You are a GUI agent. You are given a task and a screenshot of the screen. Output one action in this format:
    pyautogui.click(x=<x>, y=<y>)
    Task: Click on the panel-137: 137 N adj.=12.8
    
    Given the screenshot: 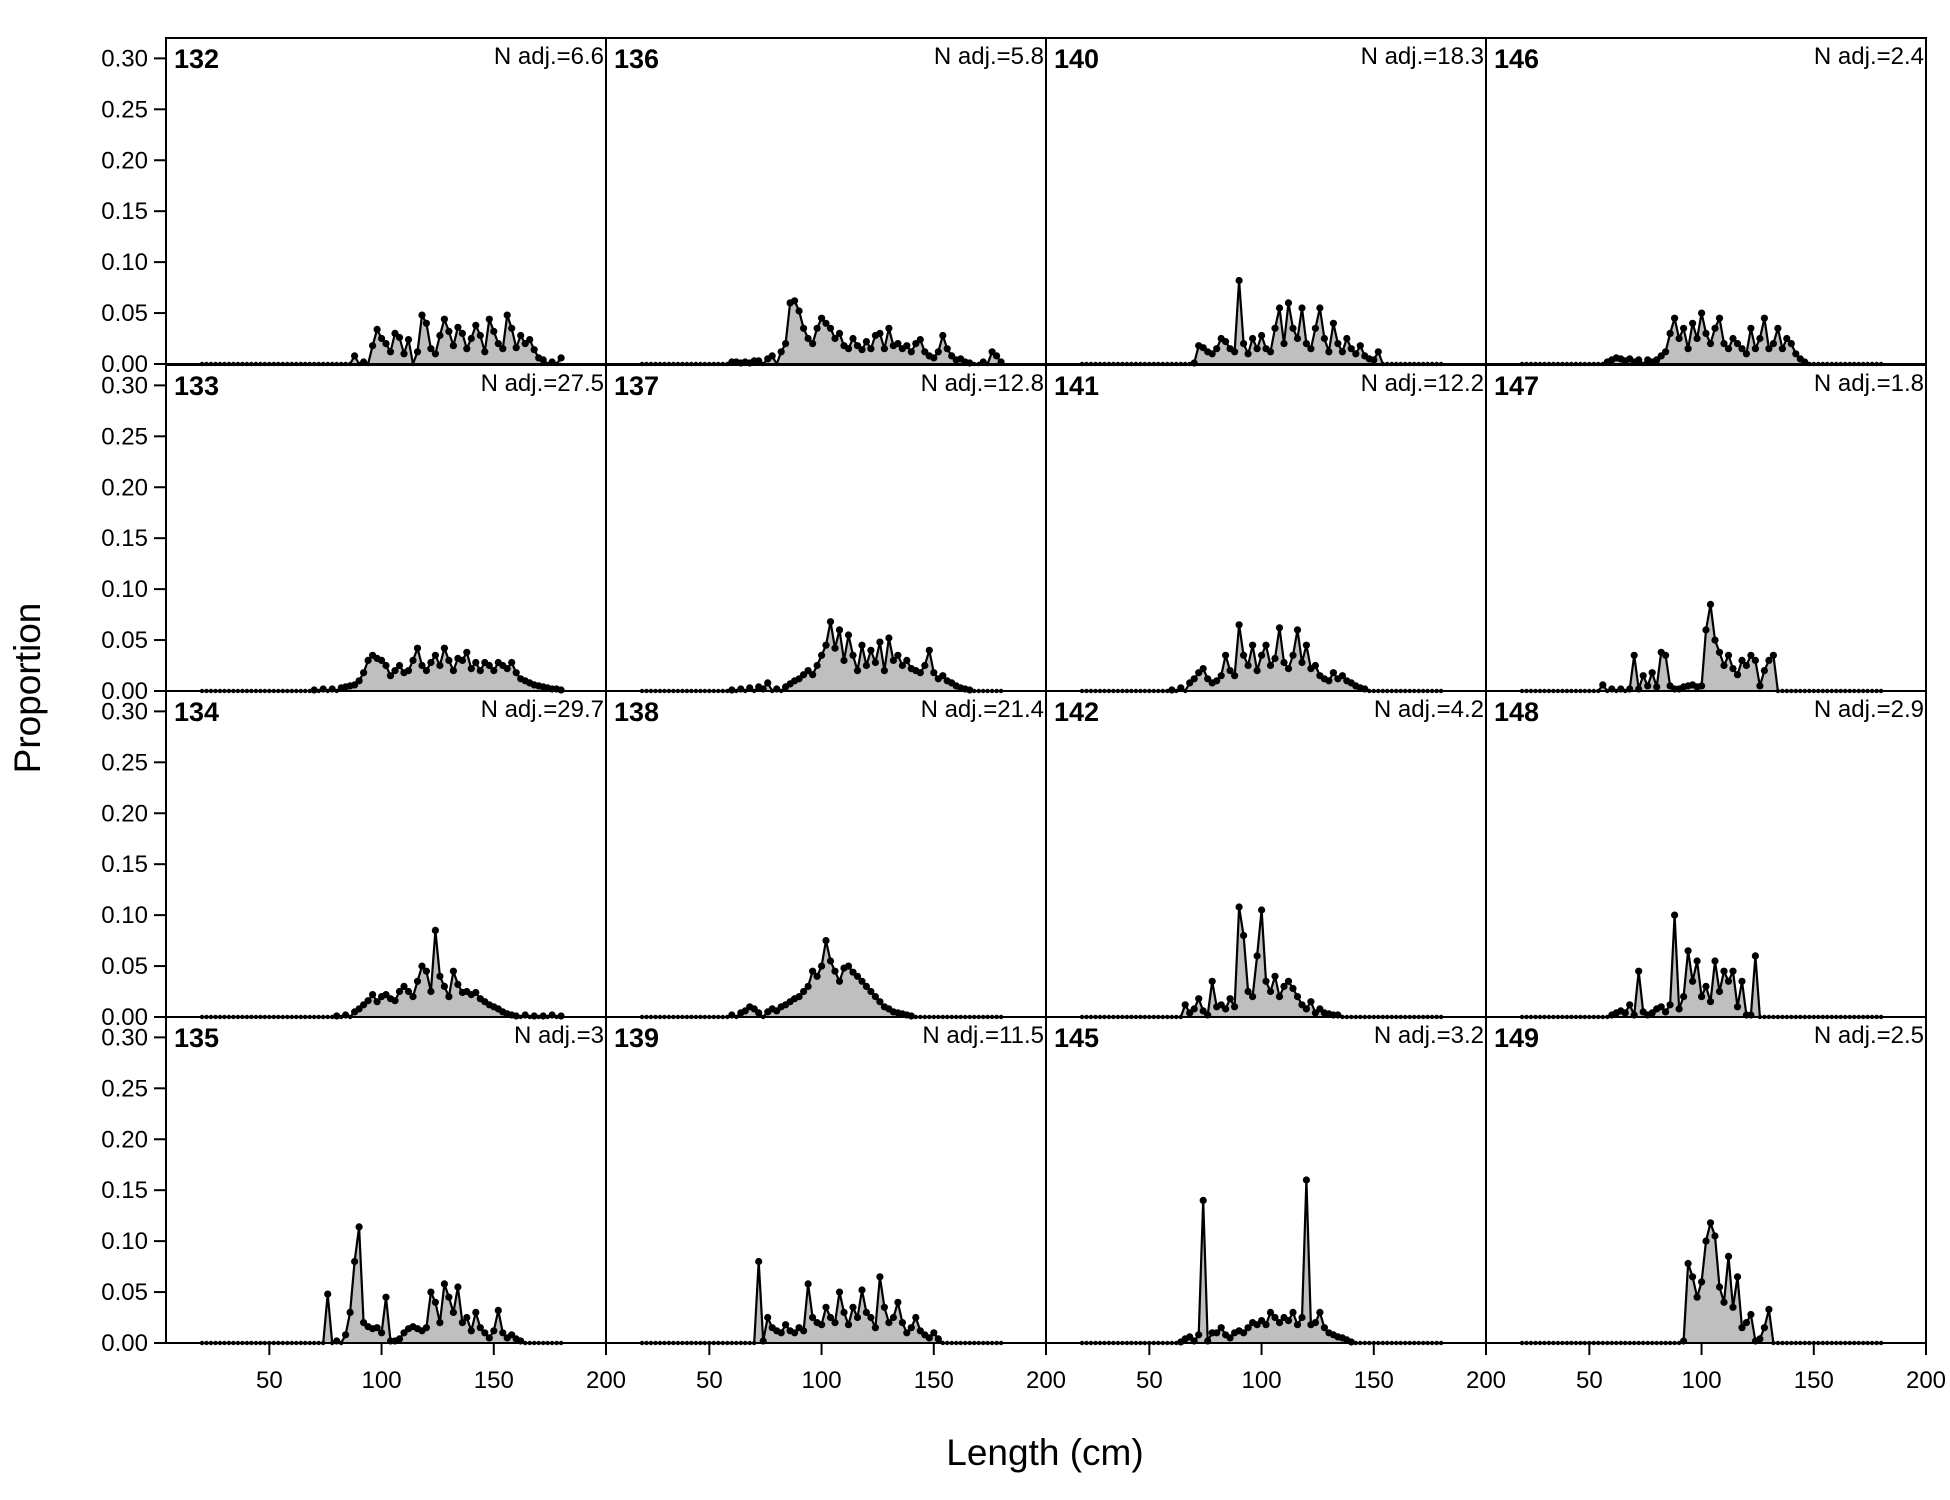 What is the action you would take?
    pyautogui.click(x=829, y=532)
    